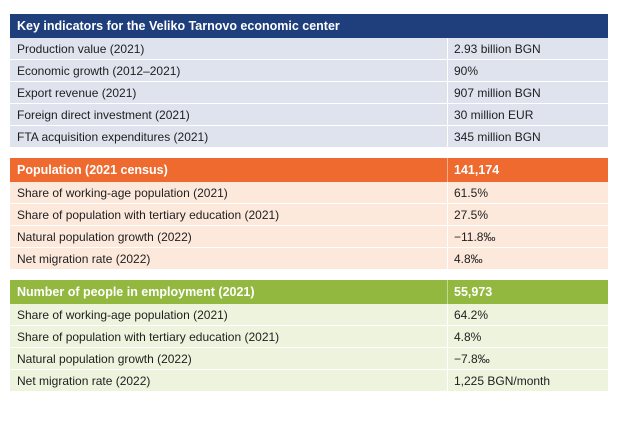 Image resolution: width=620 pixels, height=435 pixels. Describe the element at coordinates (309, 359) in the screenshot. I see `table-row: Natural population growth (2022) −7.8‰` at that location.